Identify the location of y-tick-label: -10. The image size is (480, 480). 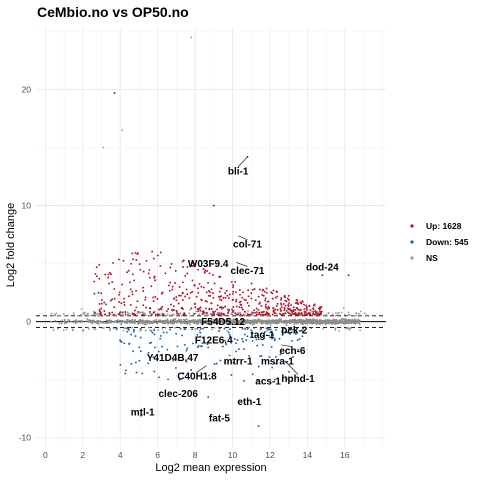
(25, 438).